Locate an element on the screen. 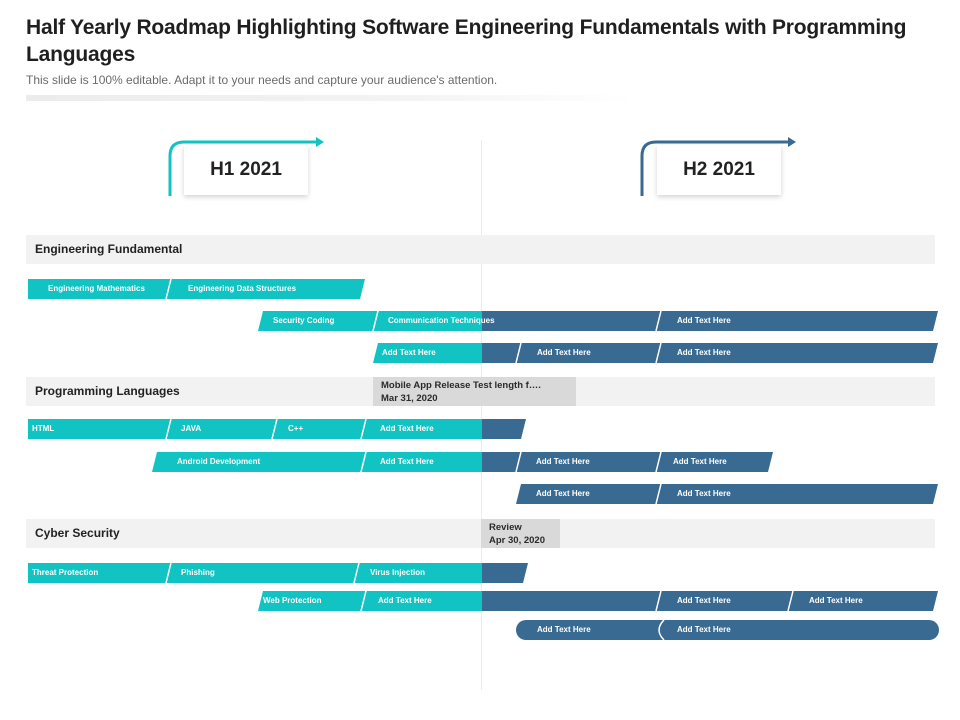  section-cyber: Cyber Security is located at coordinates (480, 533).